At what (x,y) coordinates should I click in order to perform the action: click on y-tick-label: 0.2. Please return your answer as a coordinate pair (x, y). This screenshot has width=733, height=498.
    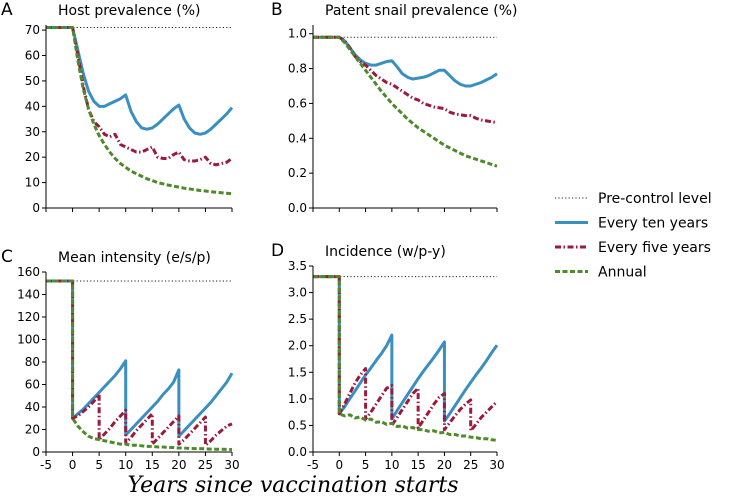
    Looking at the image, I should click on (297, 173).